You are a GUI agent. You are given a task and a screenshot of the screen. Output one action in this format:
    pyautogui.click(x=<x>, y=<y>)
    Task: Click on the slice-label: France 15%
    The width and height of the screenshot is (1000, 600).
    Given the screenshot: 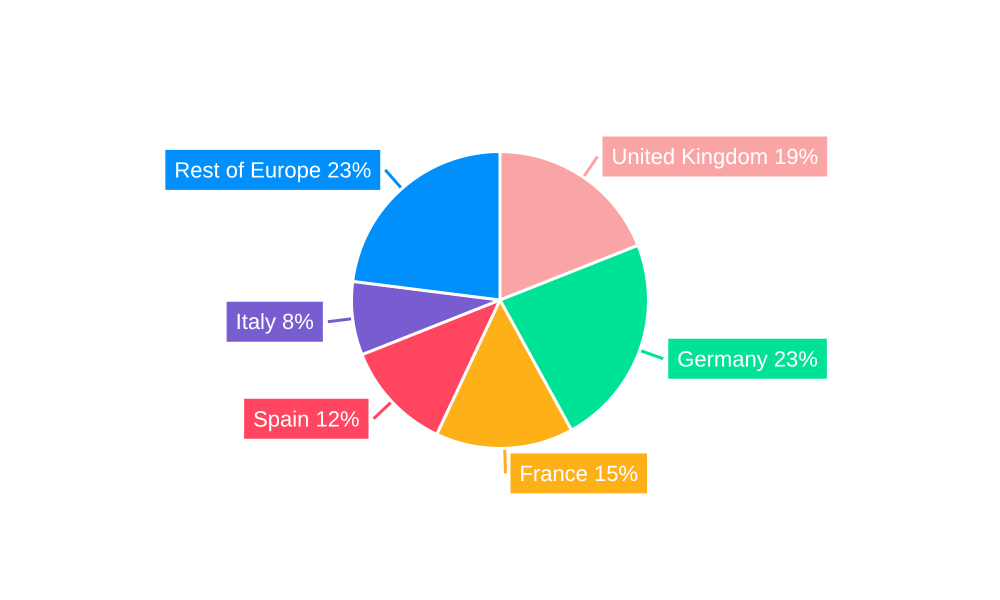 What is the action you would take?
    pyautogui.click(x=578, y=473)
    